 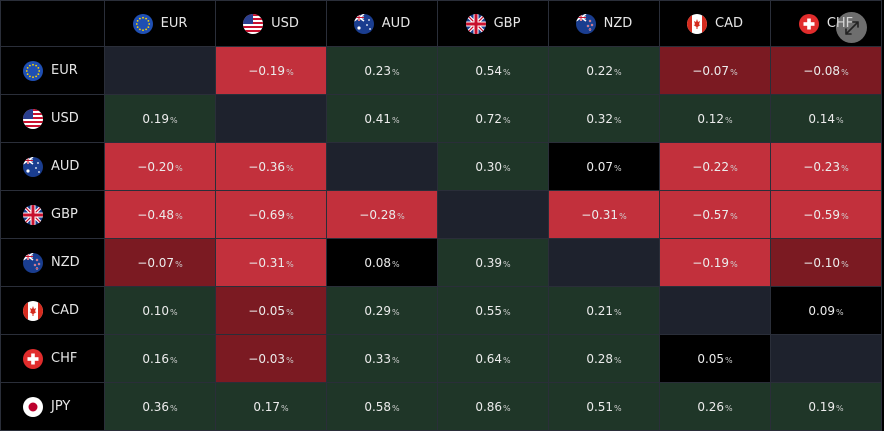 I want to click on heatmap-cell: 0.28%, so click(x=604, y=358).